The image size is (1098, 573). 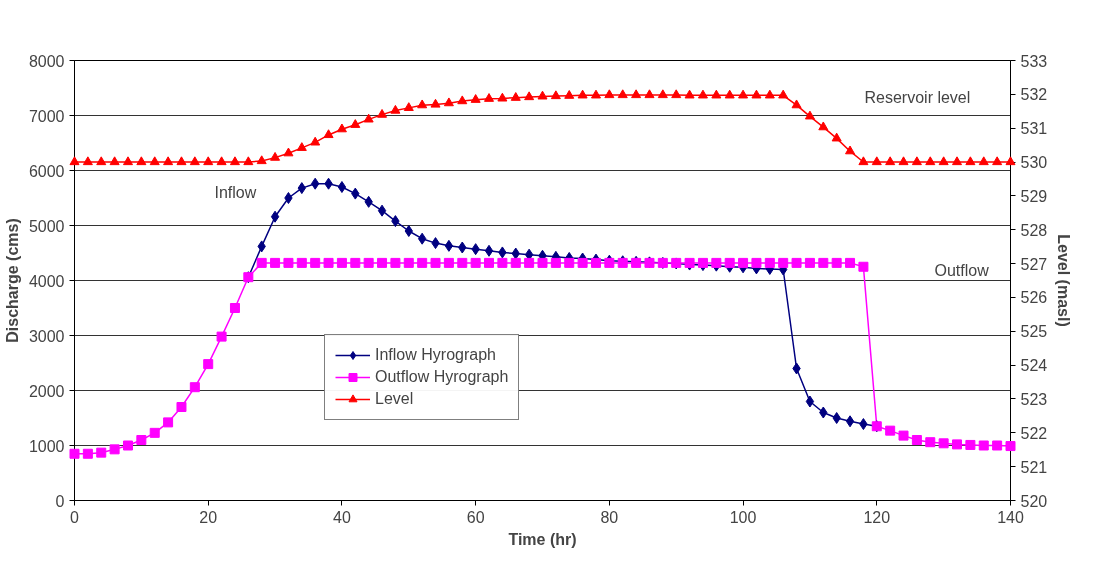 What do you see at coordinates (1034, 467) in the screenshot?
I see `y2-tick-label: 521` at bounding box center [1034, 467].